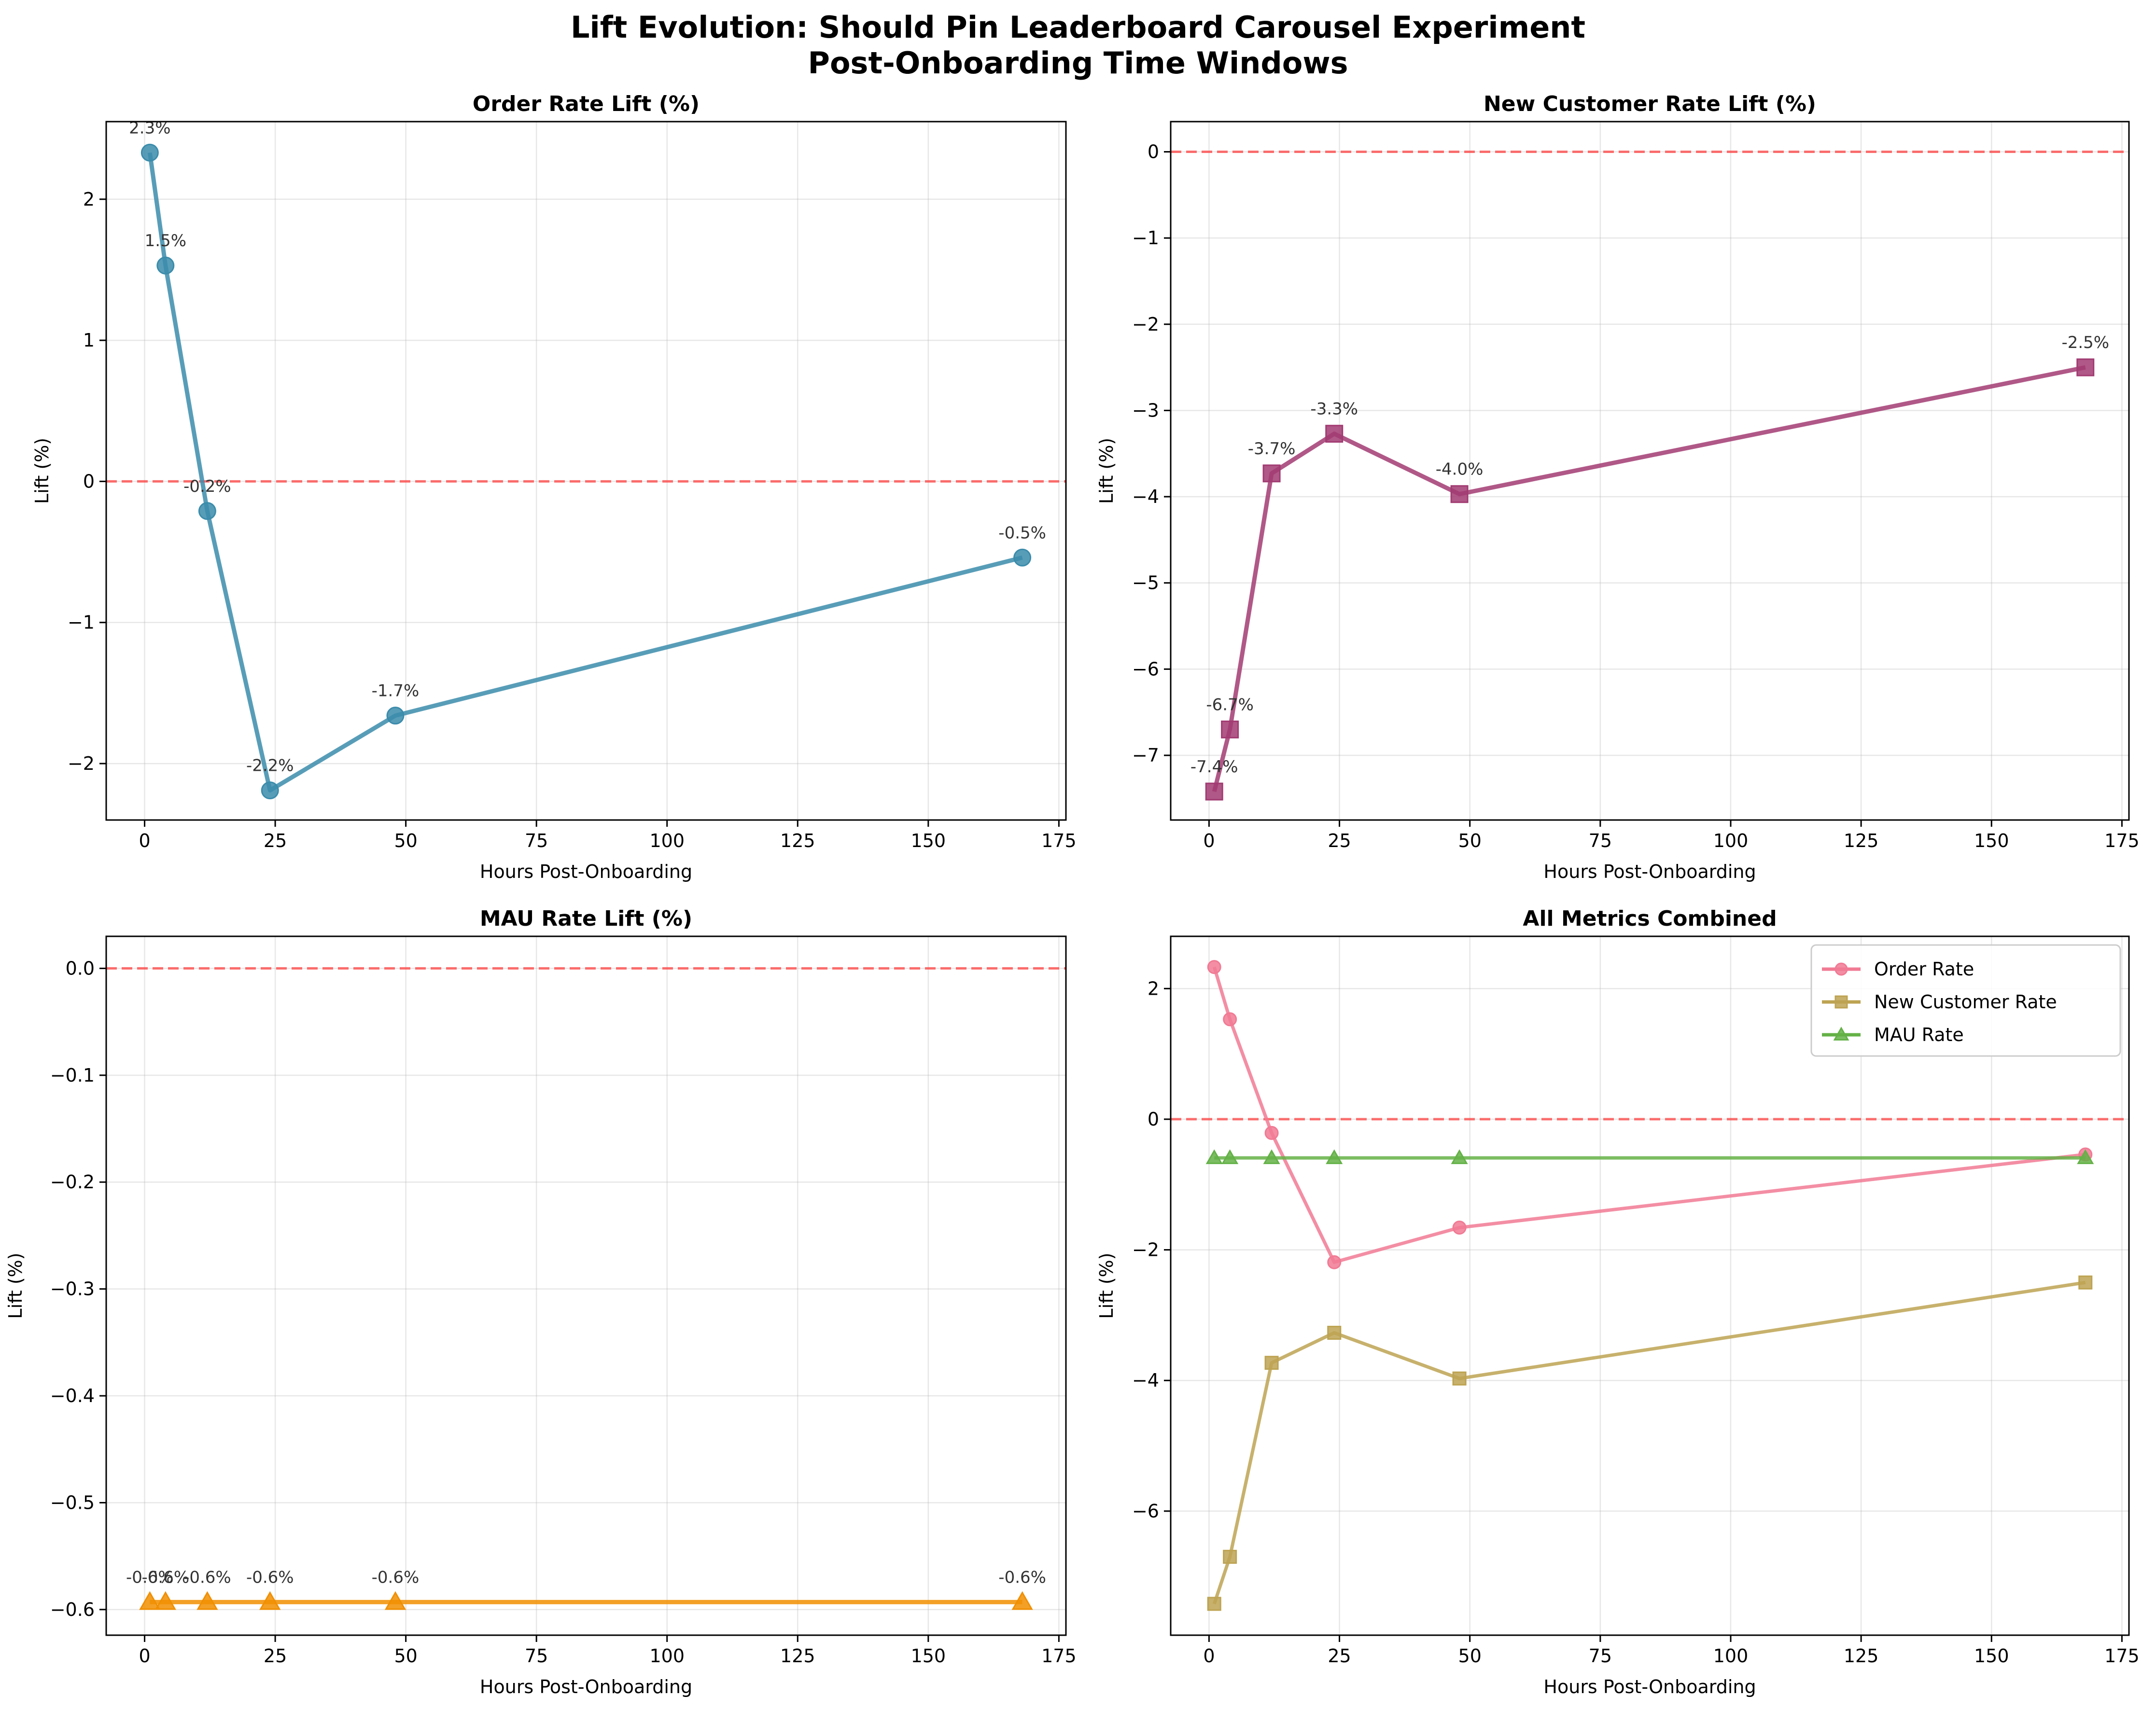 Image resolution: width=2156 pixels, height=1710 pixels. I want to click on mau-rate-x-tick-label: 175, so click(1059, 1656).